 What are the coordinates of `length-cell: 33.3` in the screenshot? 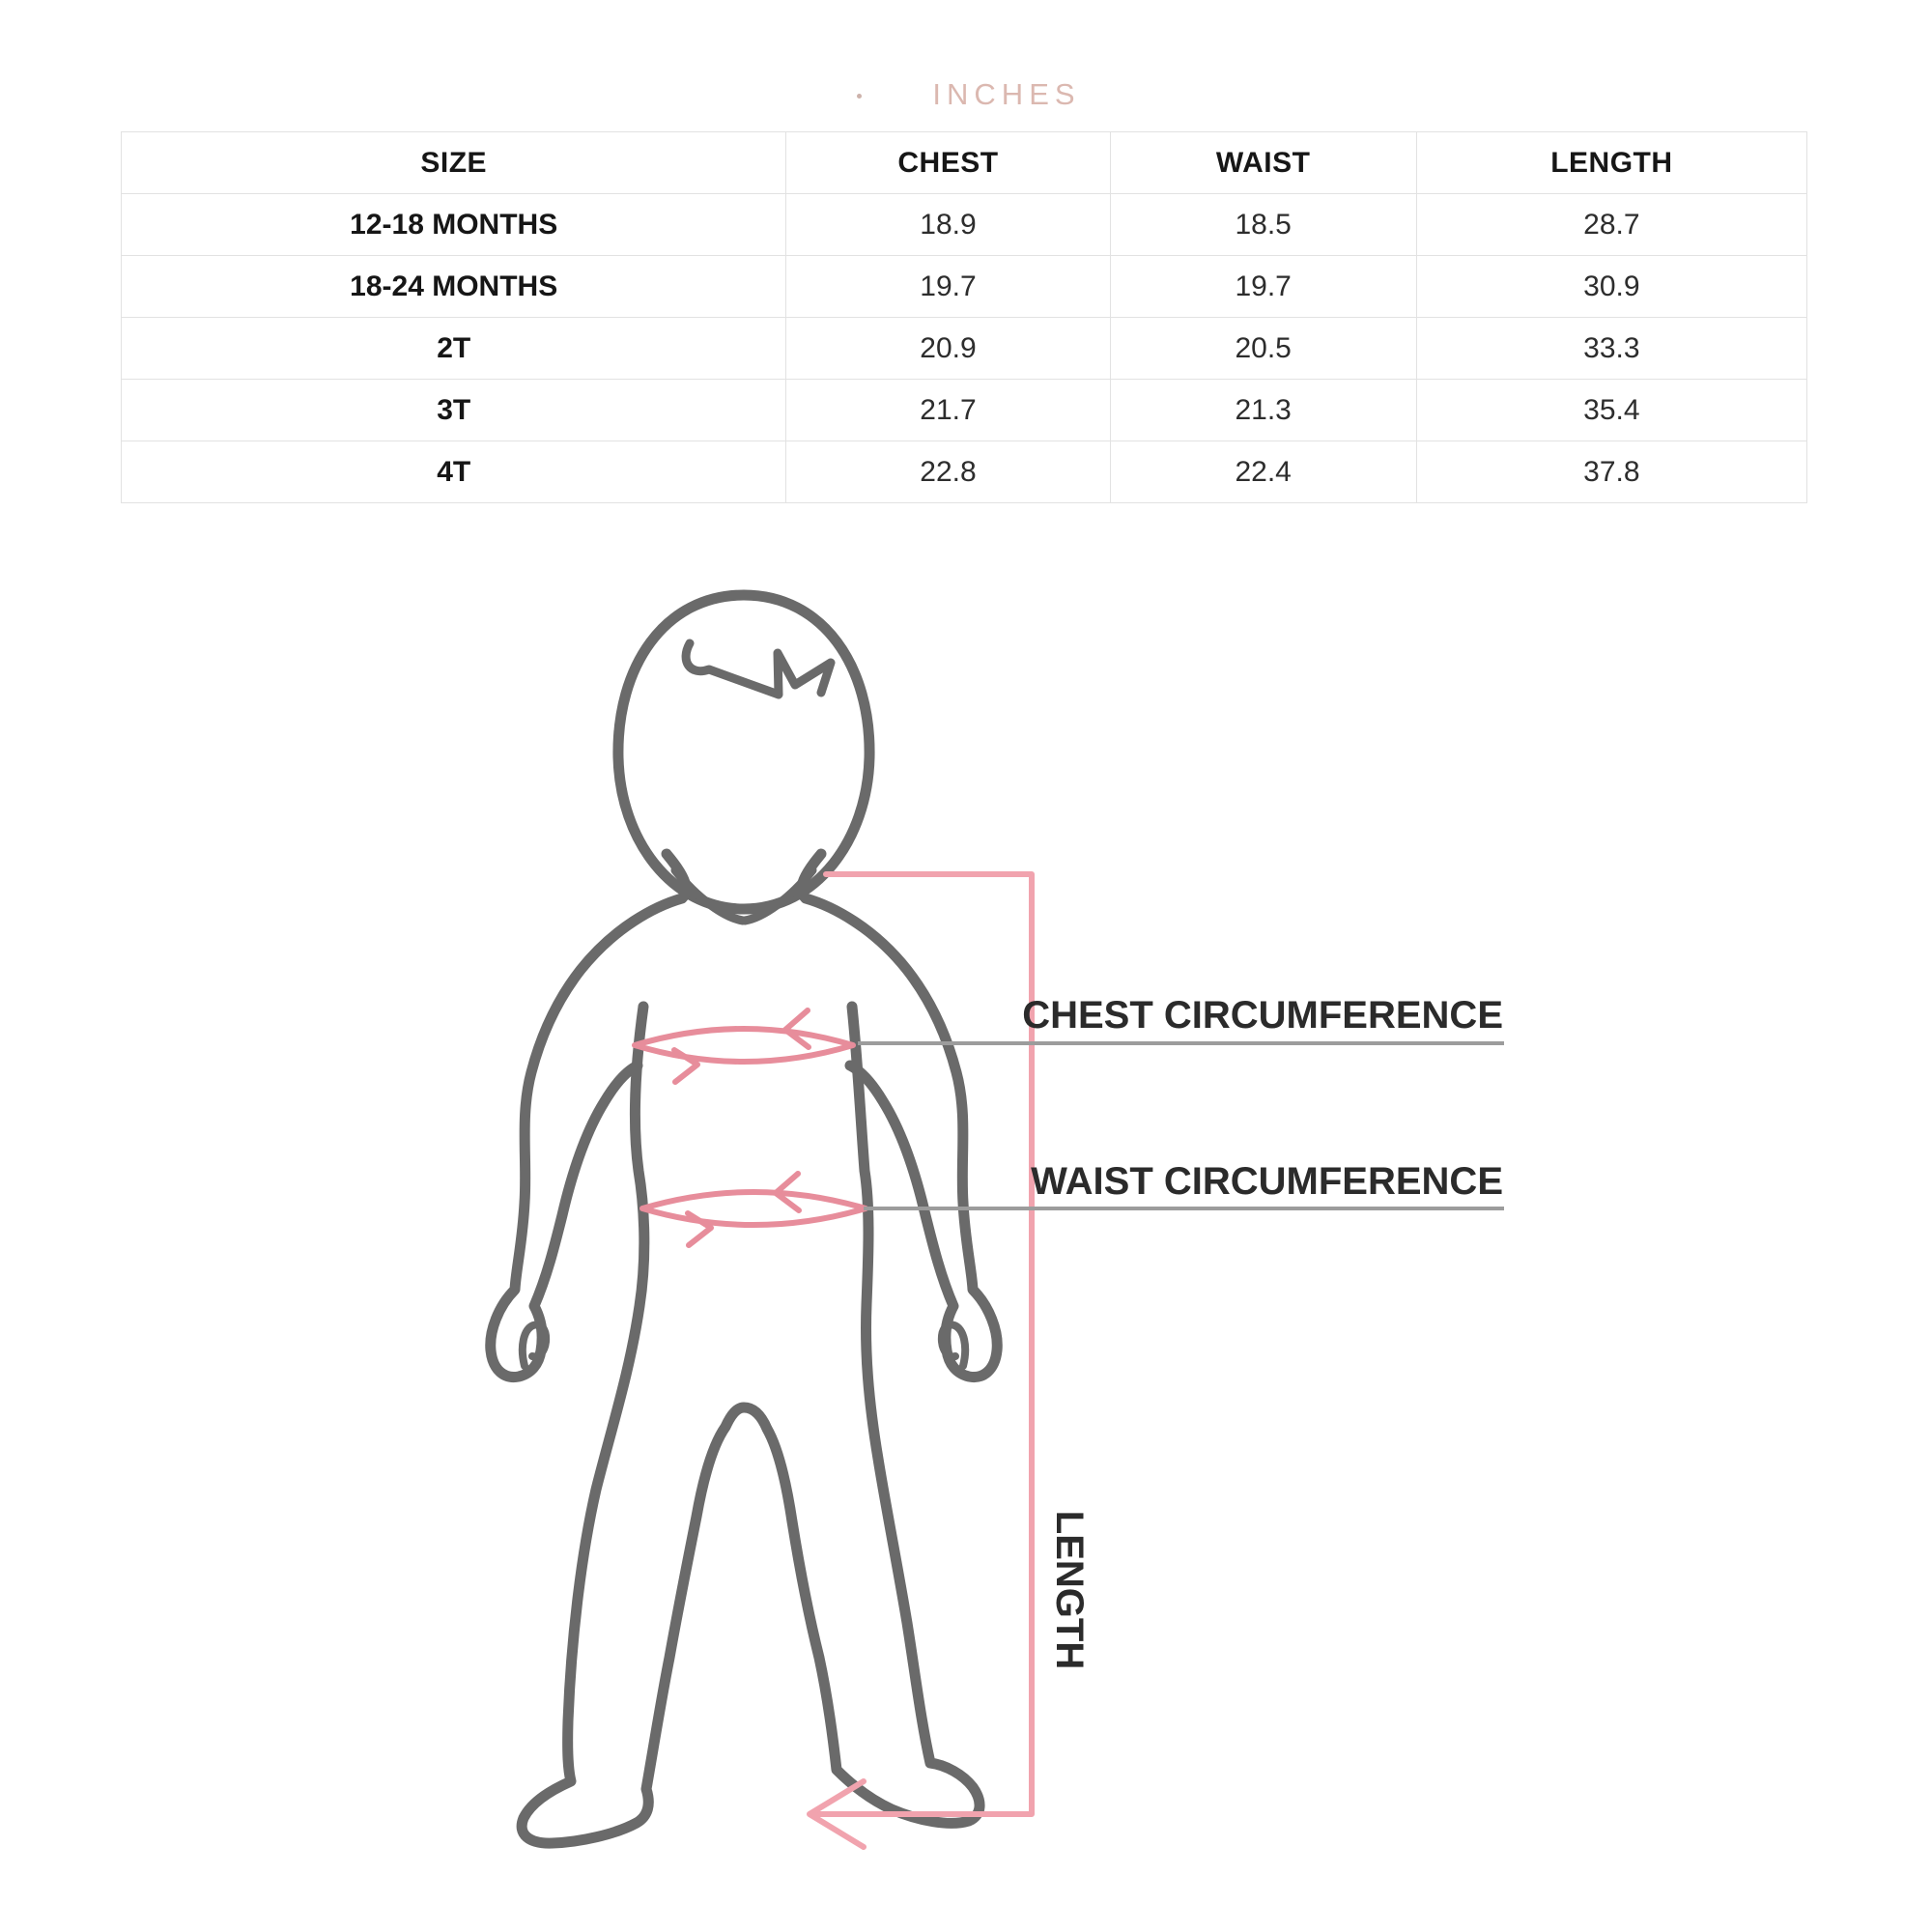 It's located at (1611, 348).